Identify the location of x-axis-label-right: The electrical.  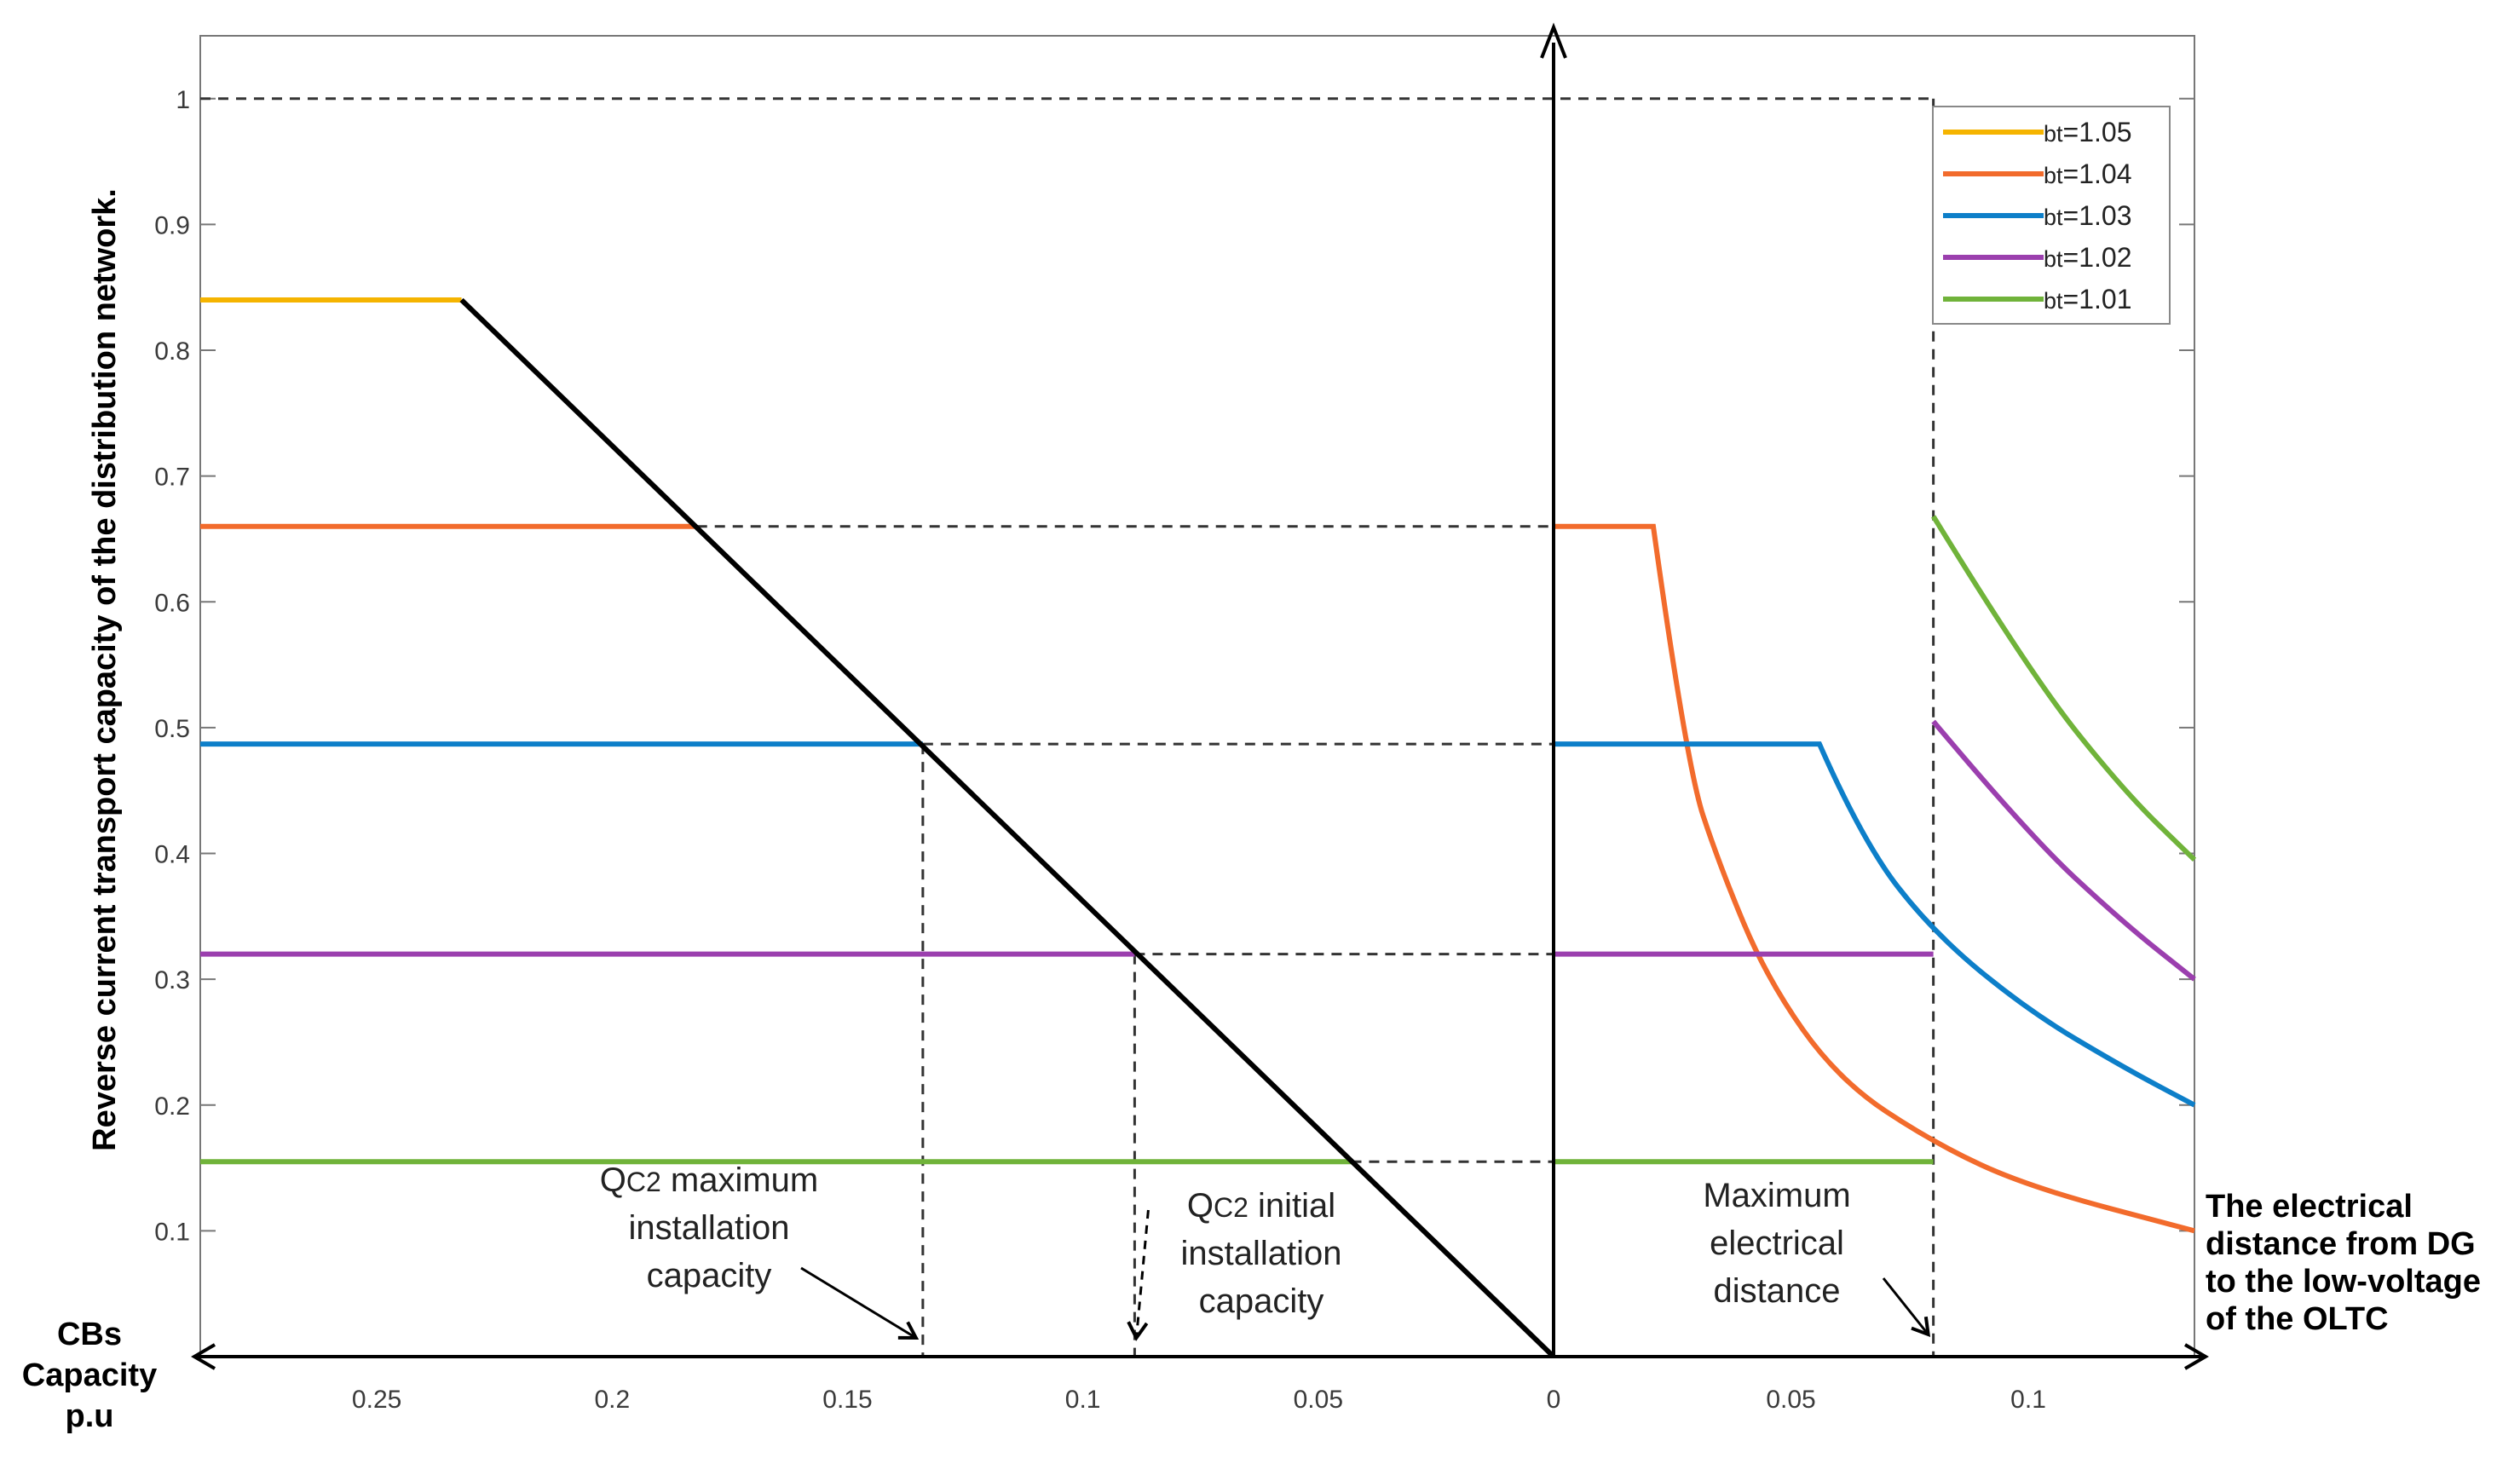
(2309, 1207).